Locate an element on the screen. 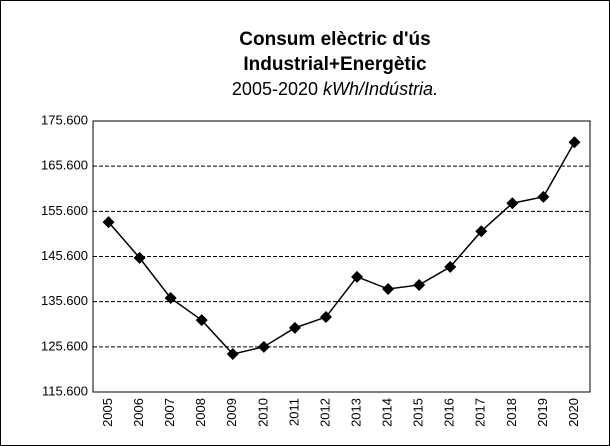 This screenshot has width=610, height=446. x-tick-label: 2006 is located at coordinates (138, 412).